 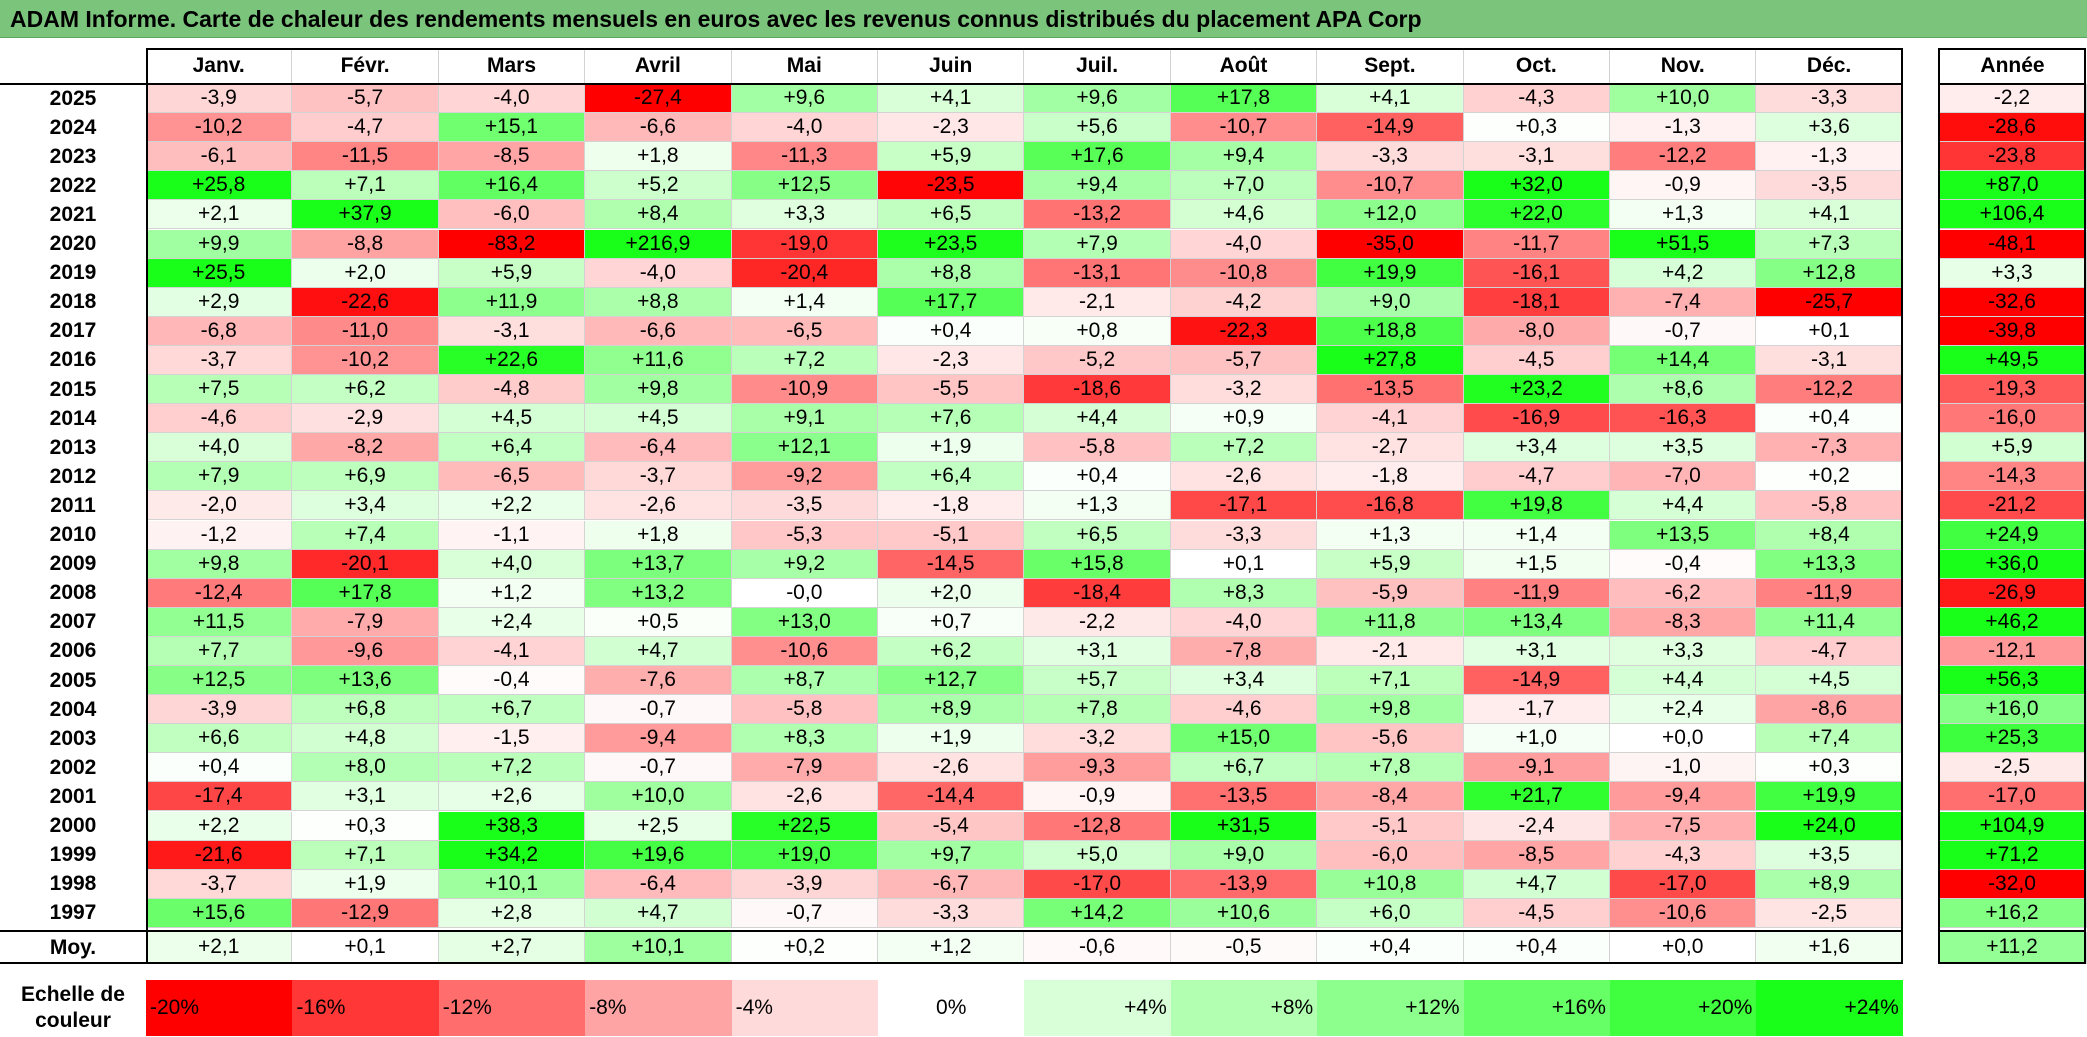 I want to click on month-return-cell: +2,8, so click(x=512, y=913).